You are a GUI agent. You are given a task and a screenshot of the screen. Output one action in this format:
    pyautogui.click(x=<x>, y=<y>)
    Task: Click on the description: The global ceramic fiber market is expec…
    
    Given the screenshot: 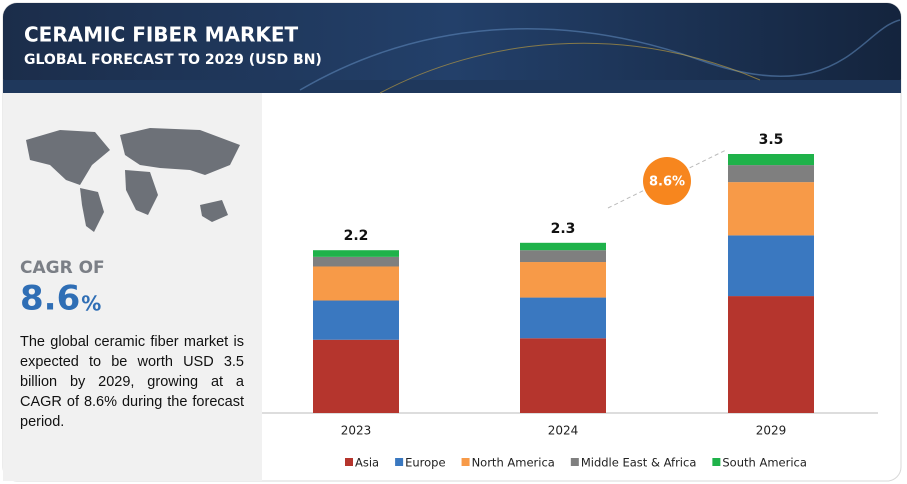 What is the action you would take?
    pyautogui.click(x=132, y=382)
    